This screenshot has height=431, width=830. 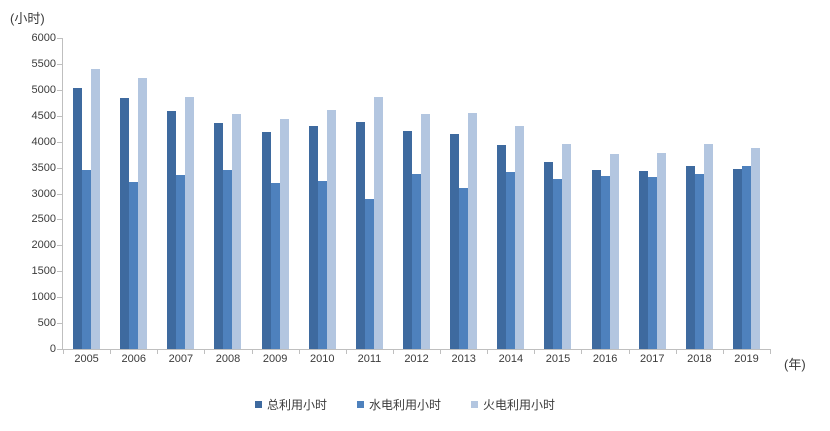 I want to click on x-tick-label-2006: 2006, so click(x=133, y=359).